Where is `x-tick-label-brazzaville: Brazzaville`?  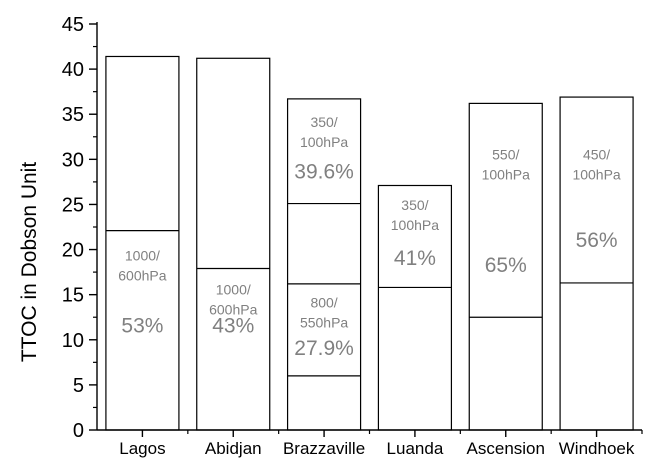 x-tick-label-brazzaville: Brazzaville is located at coordinates (324, 448).